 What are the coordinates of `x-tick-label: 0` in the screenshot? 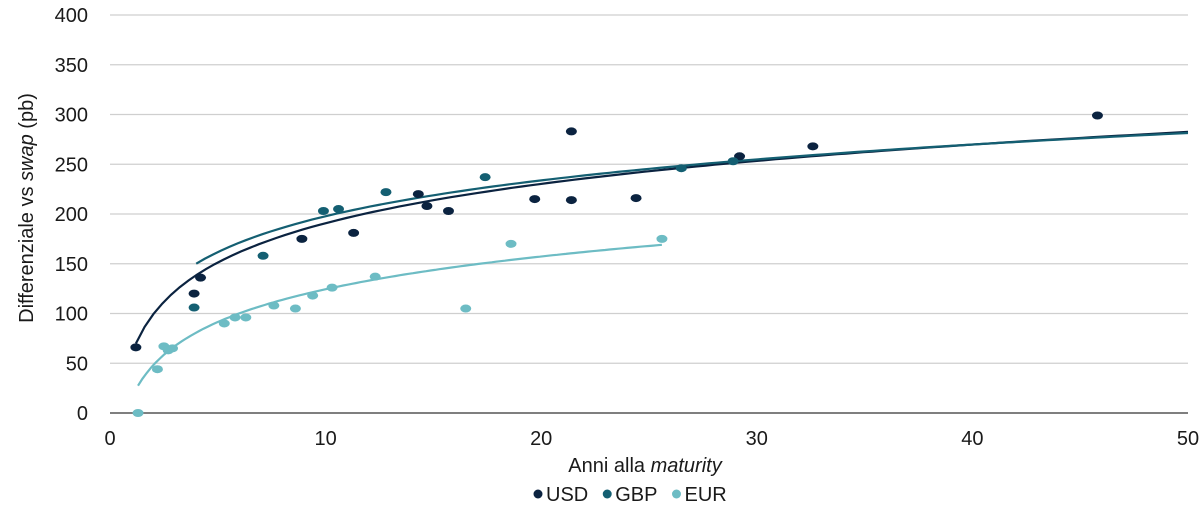 It's located at (109, 439).